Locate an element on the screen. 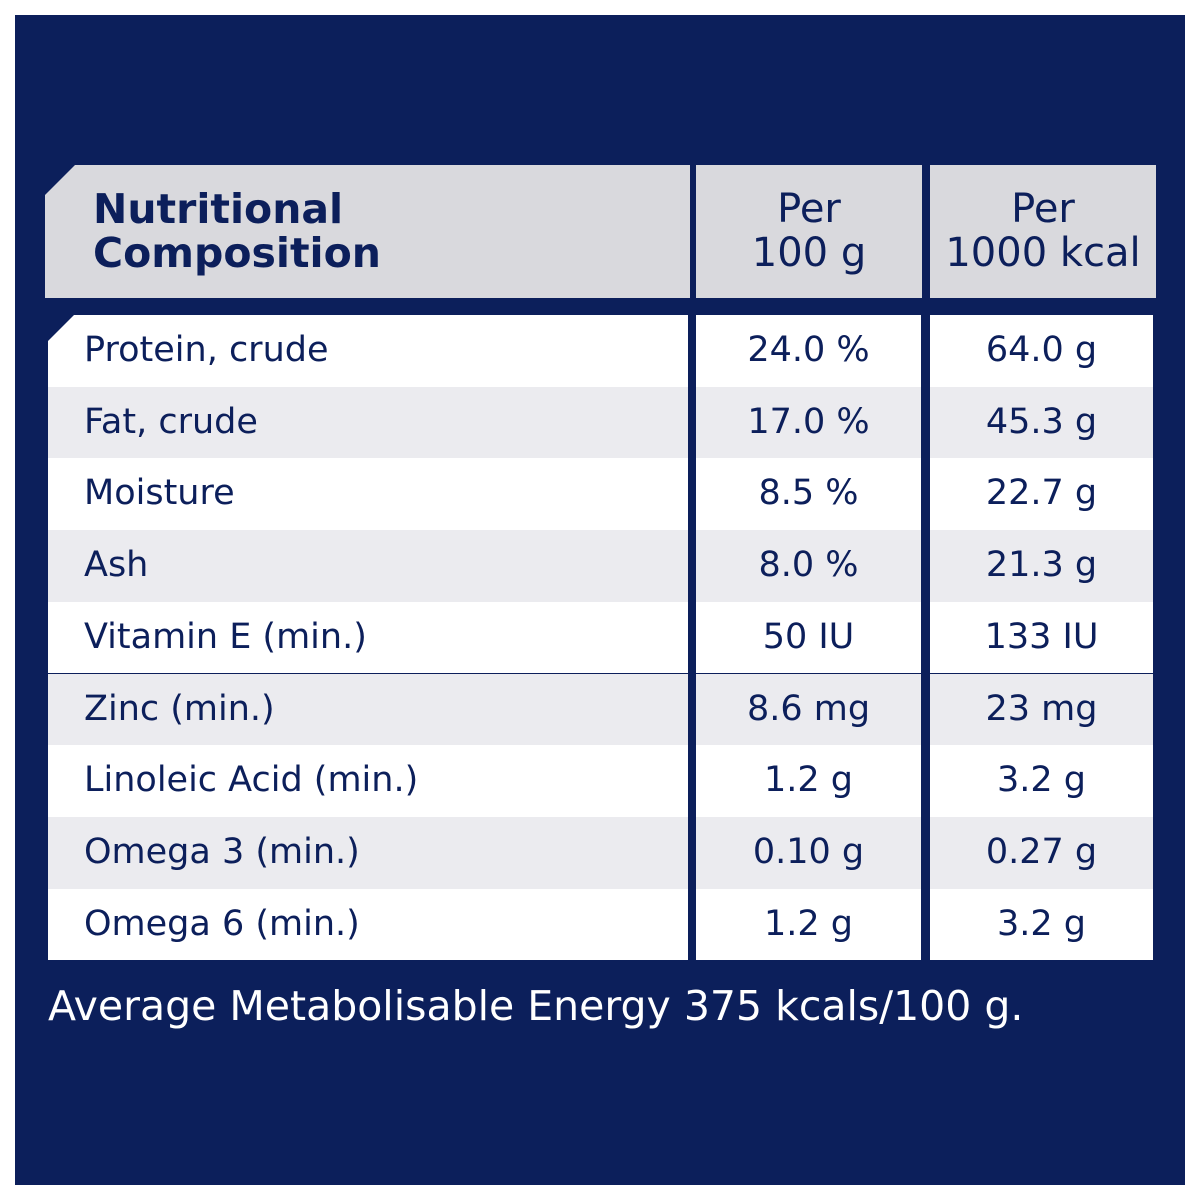  nutrient-name: Vitamin E (min.) is located at coordinates (368, 637).